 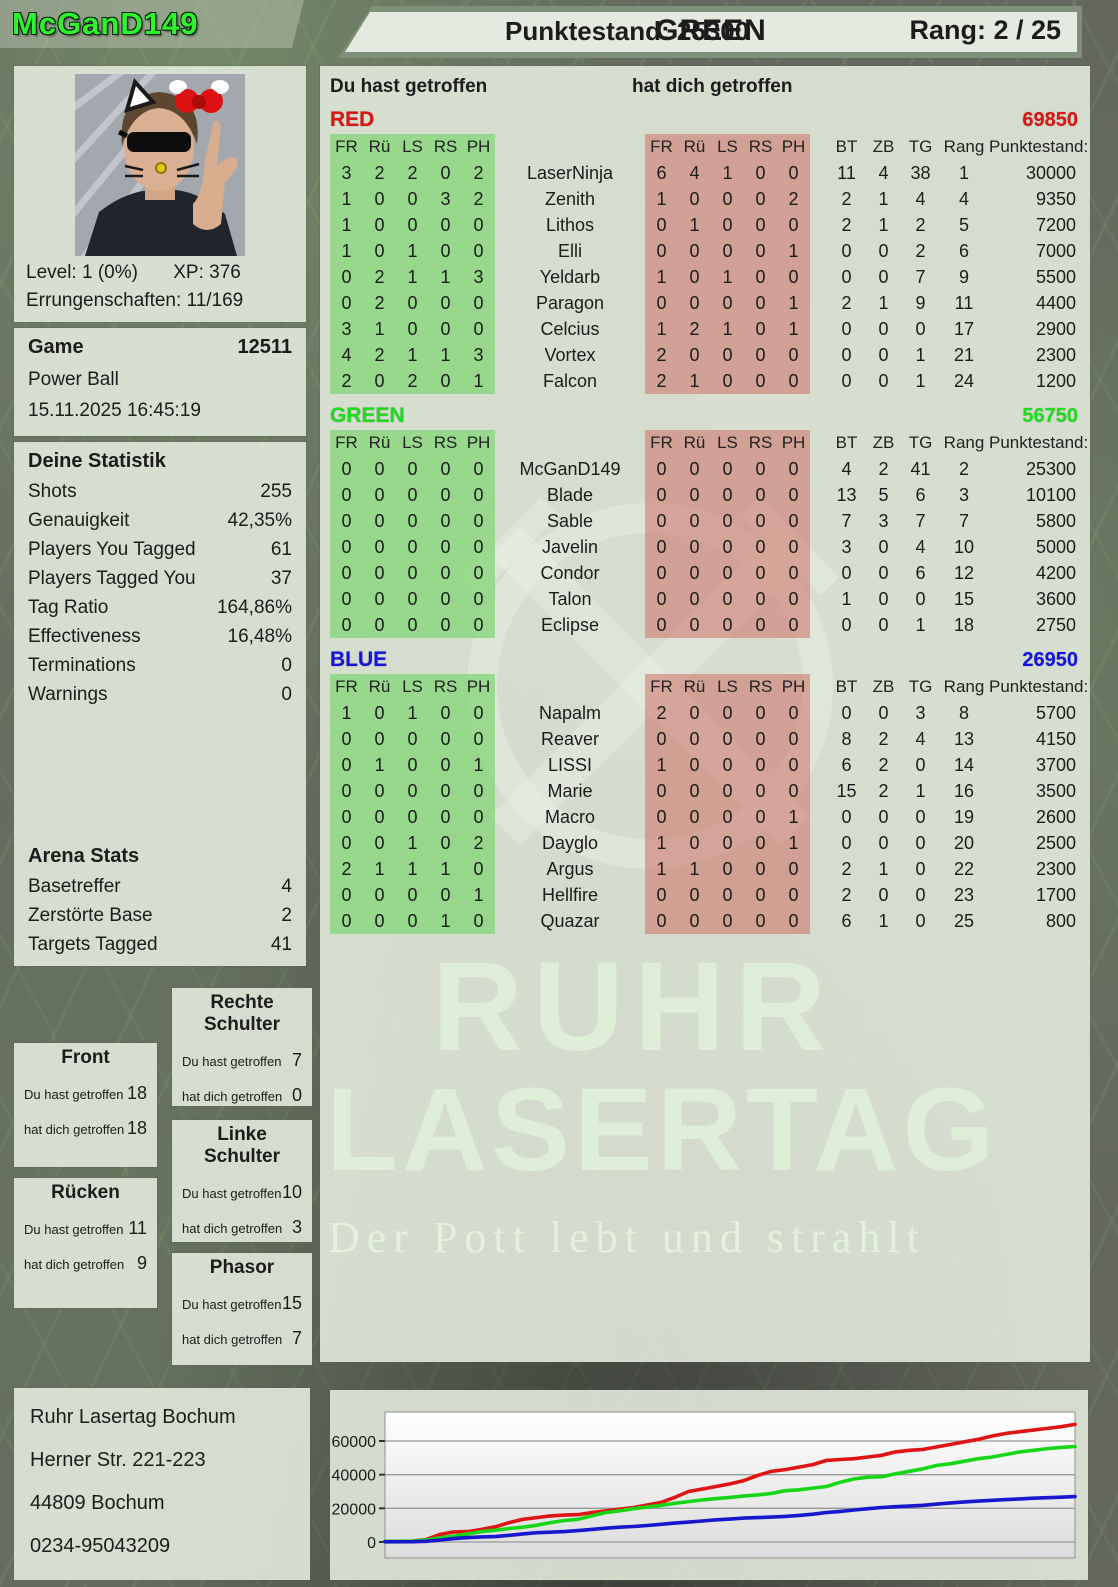 I want to click on bt-cell: 3, so click(x=846, y=547).